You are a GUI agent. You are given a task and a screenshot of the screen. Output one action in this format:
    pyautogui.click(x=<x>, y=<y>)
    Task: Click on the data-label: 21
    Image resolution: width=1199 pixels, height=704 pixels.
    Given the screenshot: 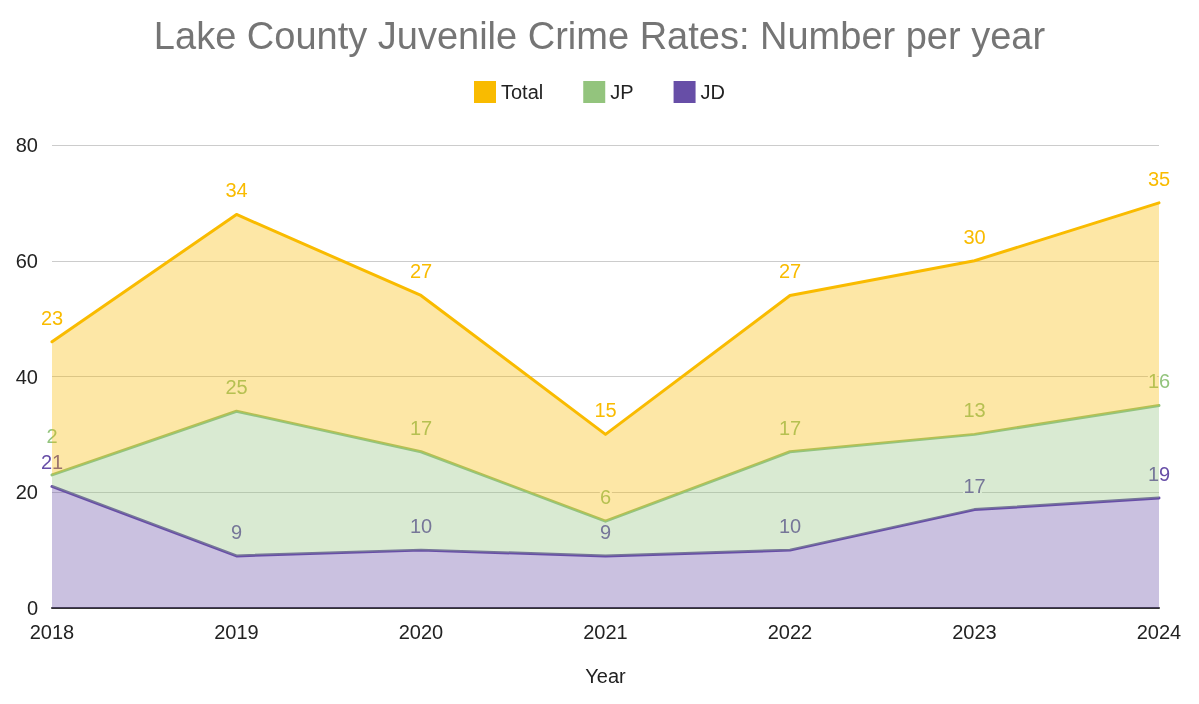 What is the action you would take?
    pyautogui.click(x=52, y=462)
    